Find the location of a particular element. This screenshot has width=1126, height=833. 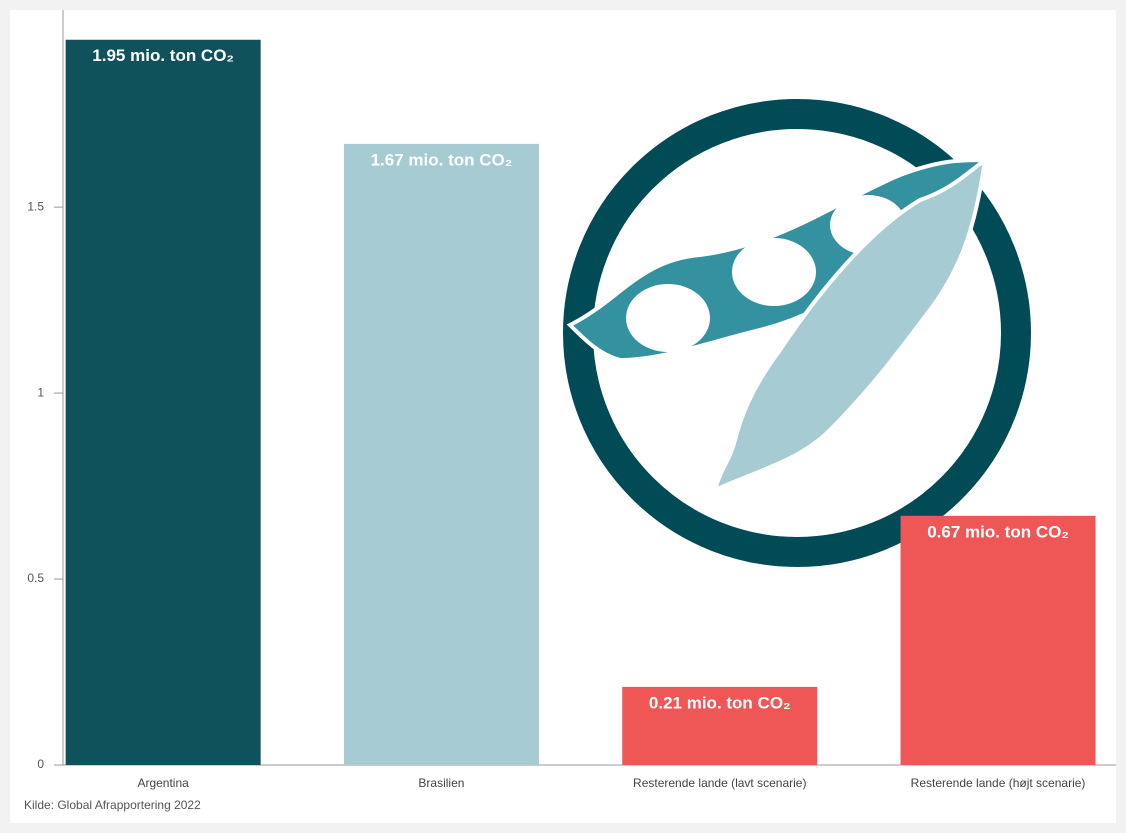

x-tick-label: Brasilien is located at coordinates (441, 783).